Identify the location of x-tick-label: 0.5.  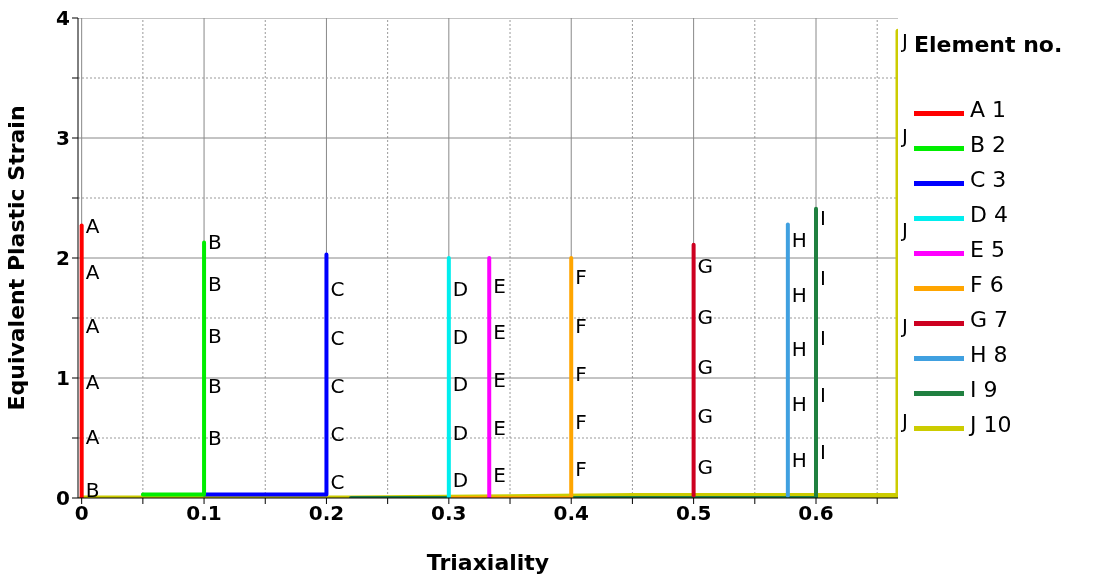
(693, 513).